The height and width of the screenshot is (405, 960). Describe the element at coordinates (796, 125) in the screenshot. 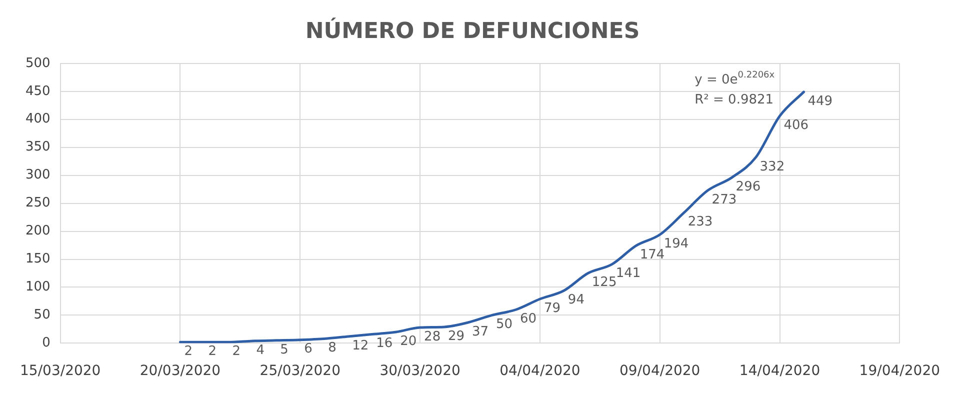

I see `data-label: 406` at that location.